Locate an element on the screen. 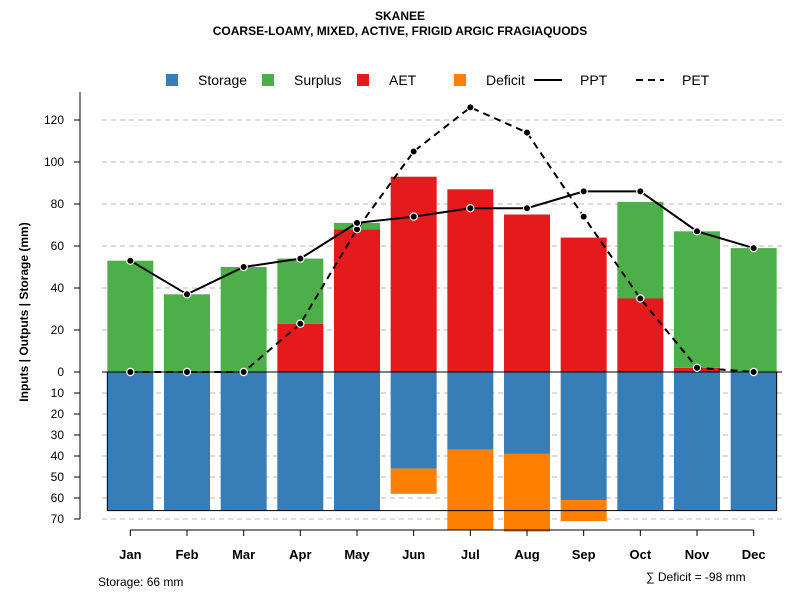 The width and height of the screenshot is (800, 600). pet-legend-label: PET is located at coordinates (696, 80).